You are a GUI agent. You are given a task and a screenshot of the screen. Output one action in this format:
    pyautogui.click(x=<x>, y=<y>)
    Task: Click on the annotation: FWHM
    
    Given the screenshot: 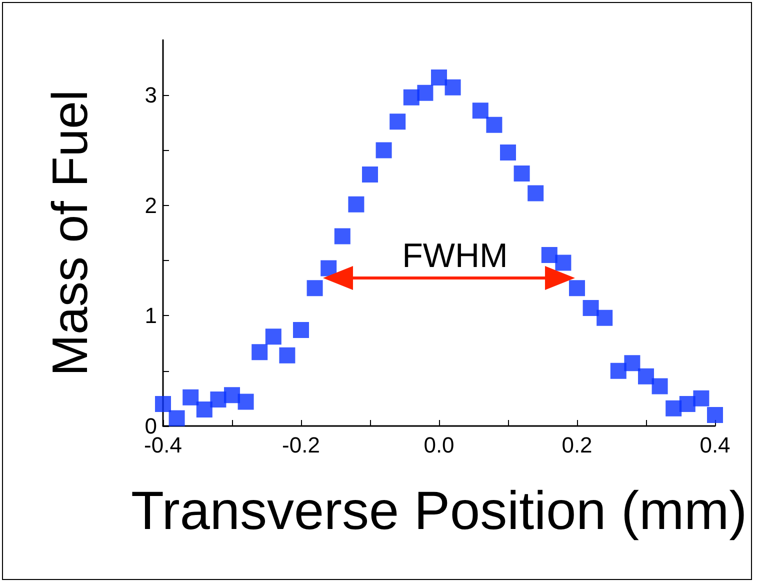 What is the action you would take?
    pyautogui.click(x=455, y=256)
    